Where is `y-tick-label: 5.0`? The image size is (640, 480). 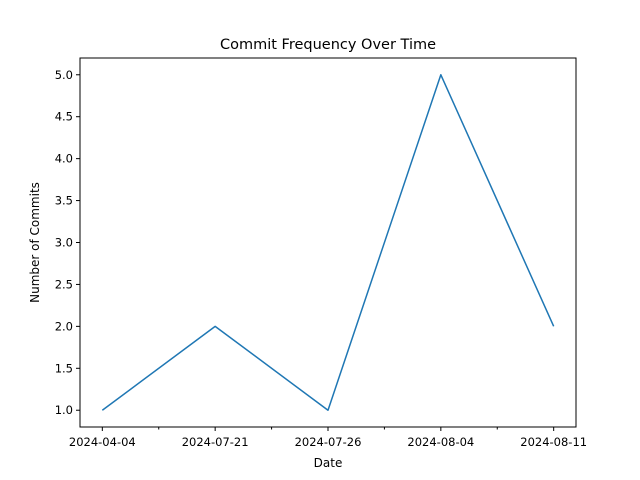 y-tick-label: 5.0 is located at coordinates (64, 75).